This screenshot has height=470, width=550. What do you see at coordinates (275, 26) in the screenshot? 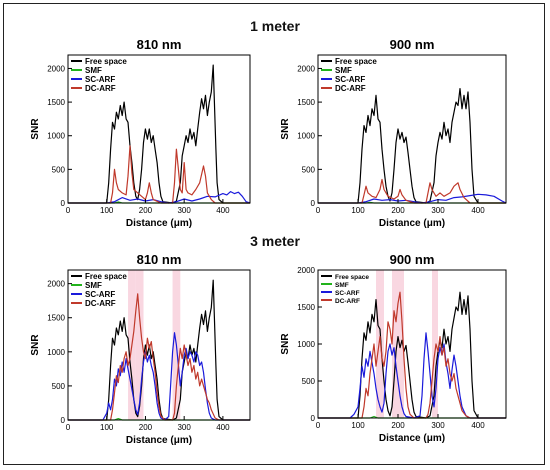
I see `row-title-1-meter: 1 meter` at bounding box center [275, 26].